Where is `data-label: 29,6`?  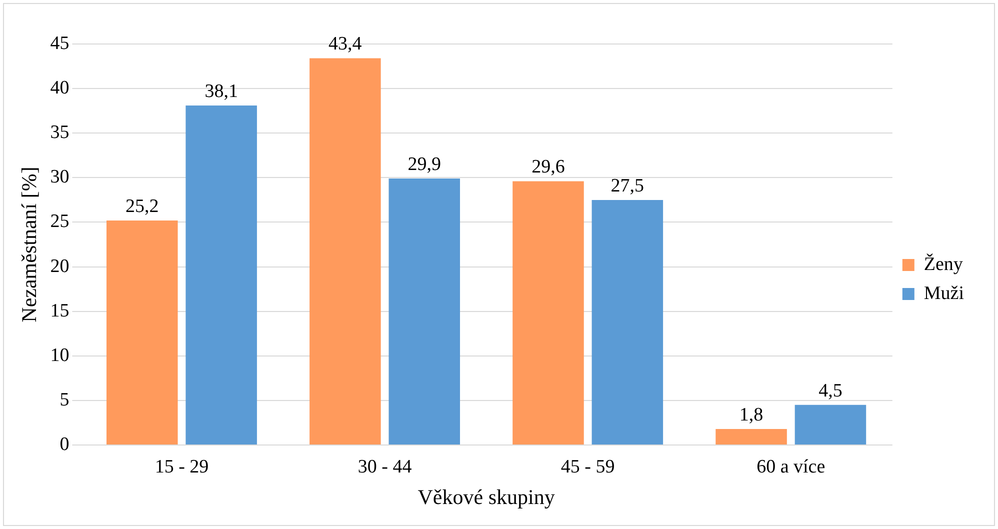
data-label: 29,6 is located at coordinates (548, 167).